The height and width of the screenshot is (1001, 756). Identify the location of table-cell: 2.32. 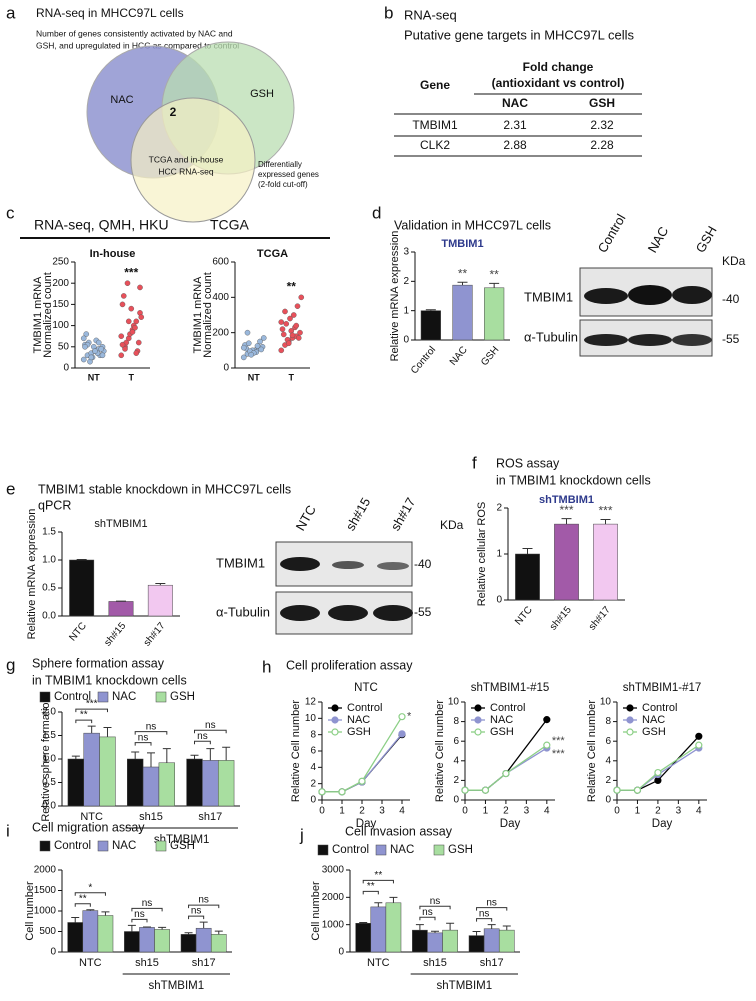
(602, 125).